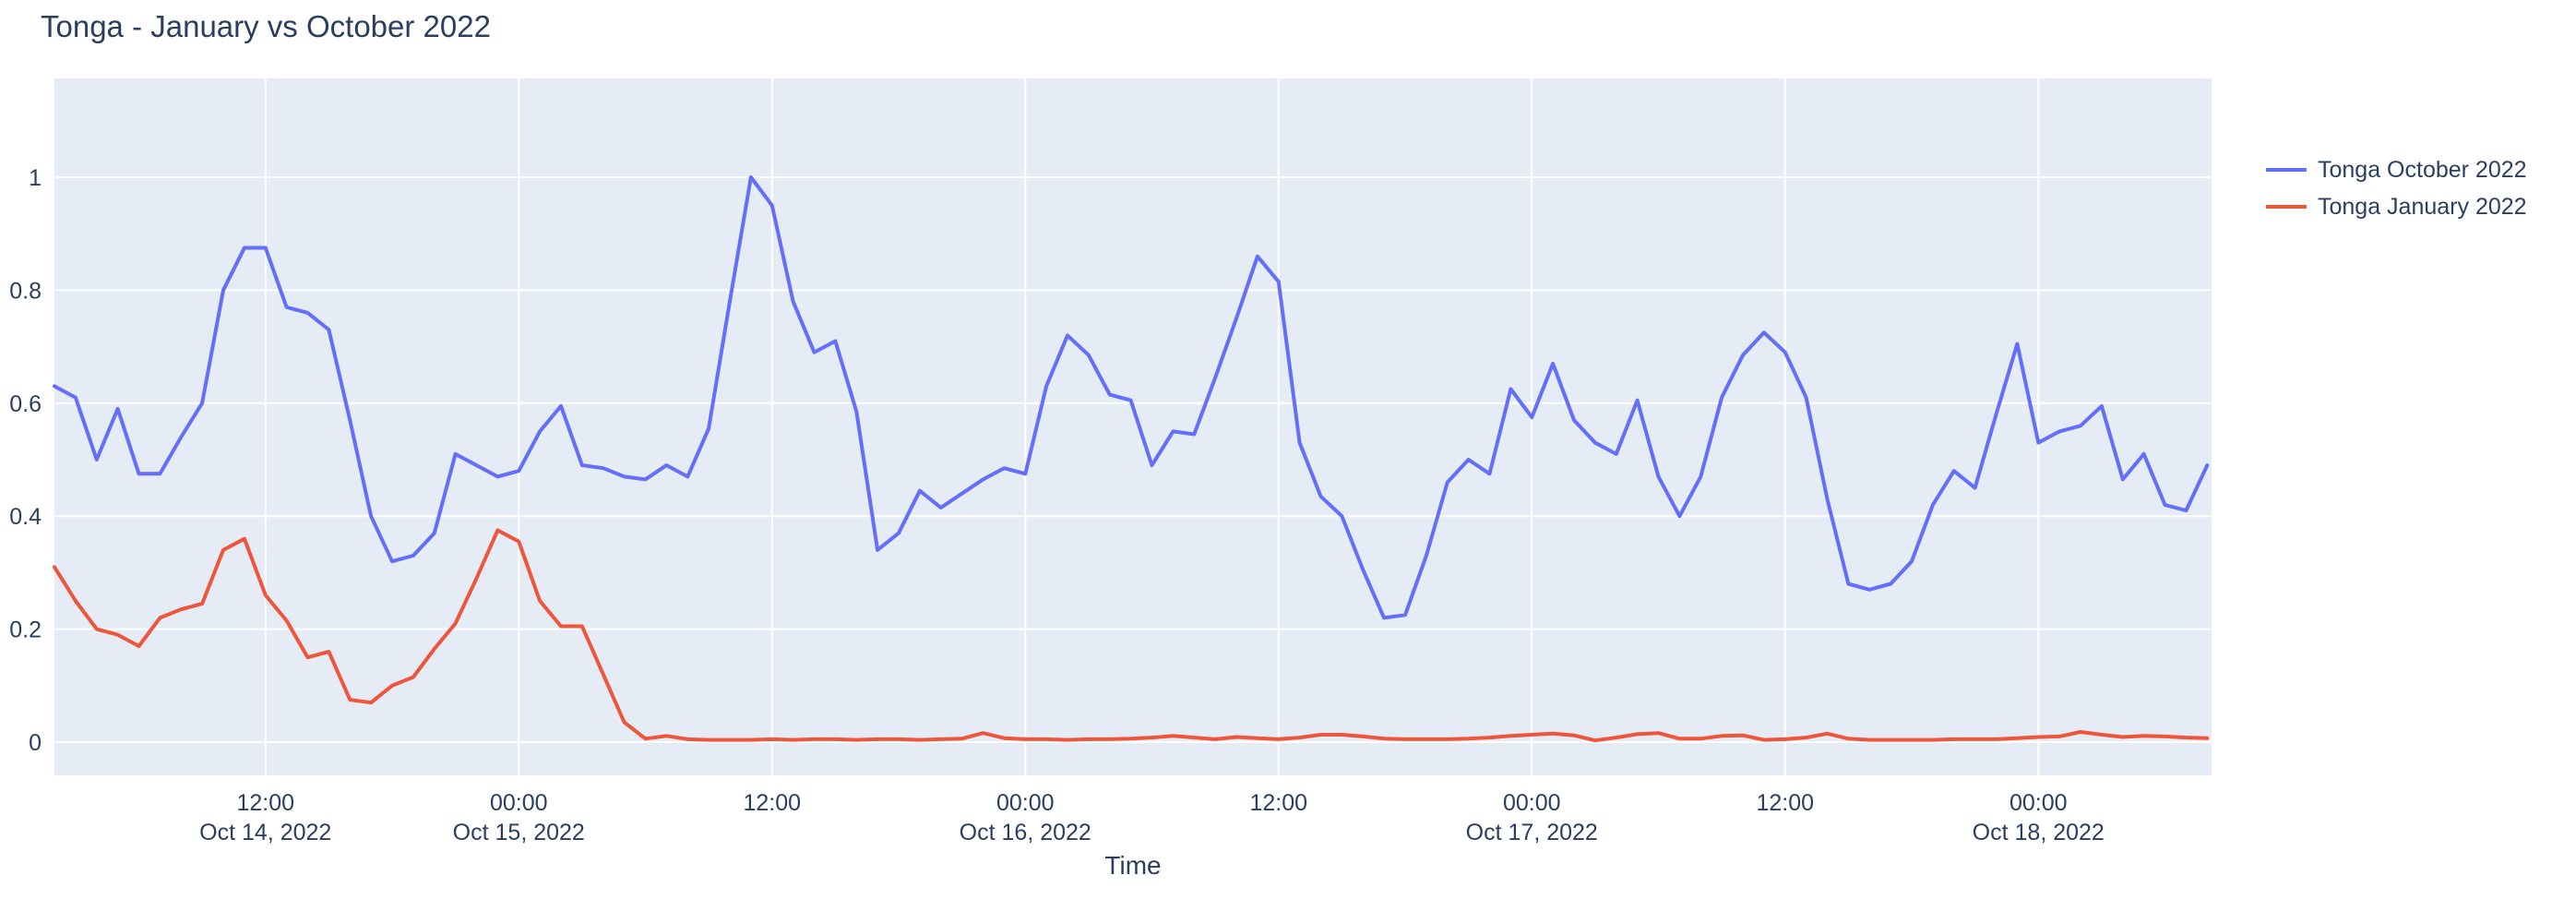  I want to click on x-axis-title: Time, so click(1133, 865).